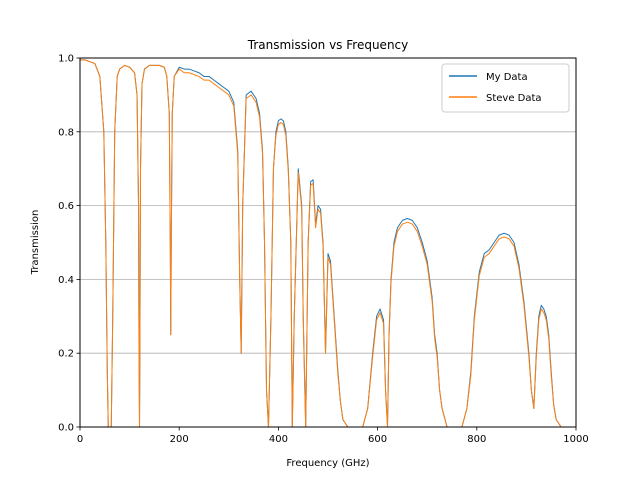 The image size is (640, 480). Describe the element at coordinates (327, 463) in the screenshot. I see `x-axis-label: Frequency (GHz)` at that location.